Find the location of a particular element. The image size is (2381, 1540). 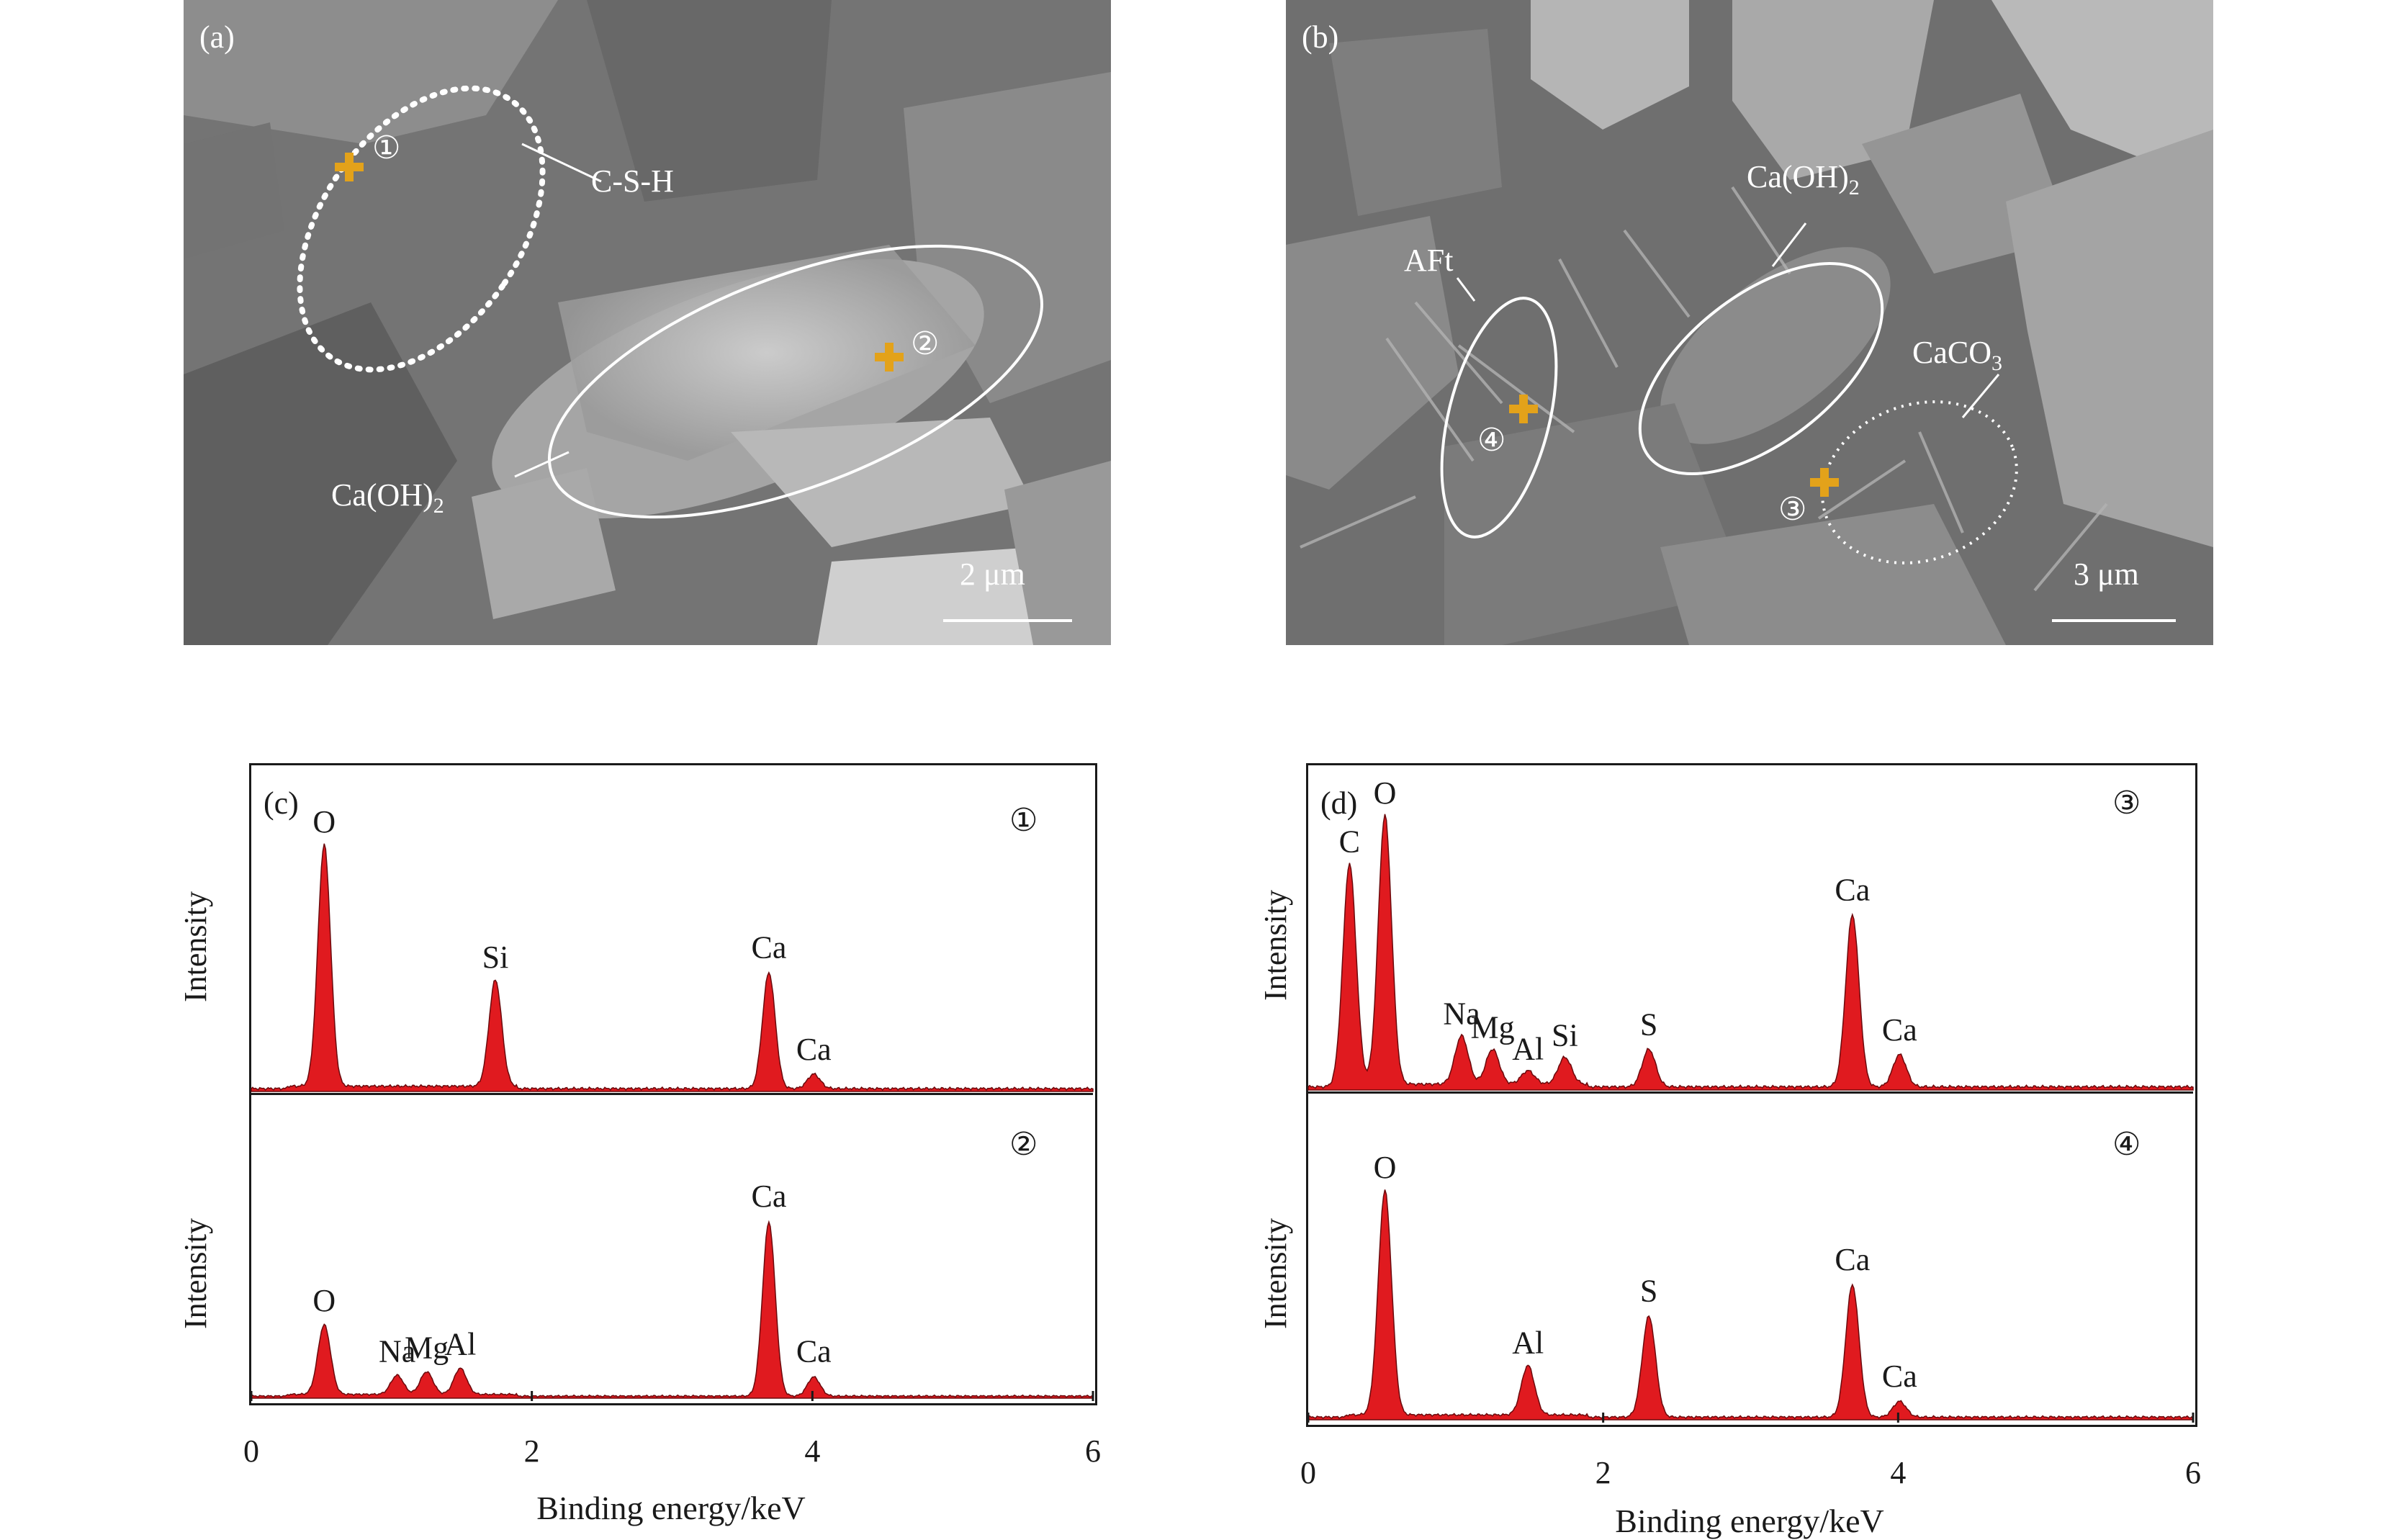

marker-point1 is located at coordinates (349, 167).